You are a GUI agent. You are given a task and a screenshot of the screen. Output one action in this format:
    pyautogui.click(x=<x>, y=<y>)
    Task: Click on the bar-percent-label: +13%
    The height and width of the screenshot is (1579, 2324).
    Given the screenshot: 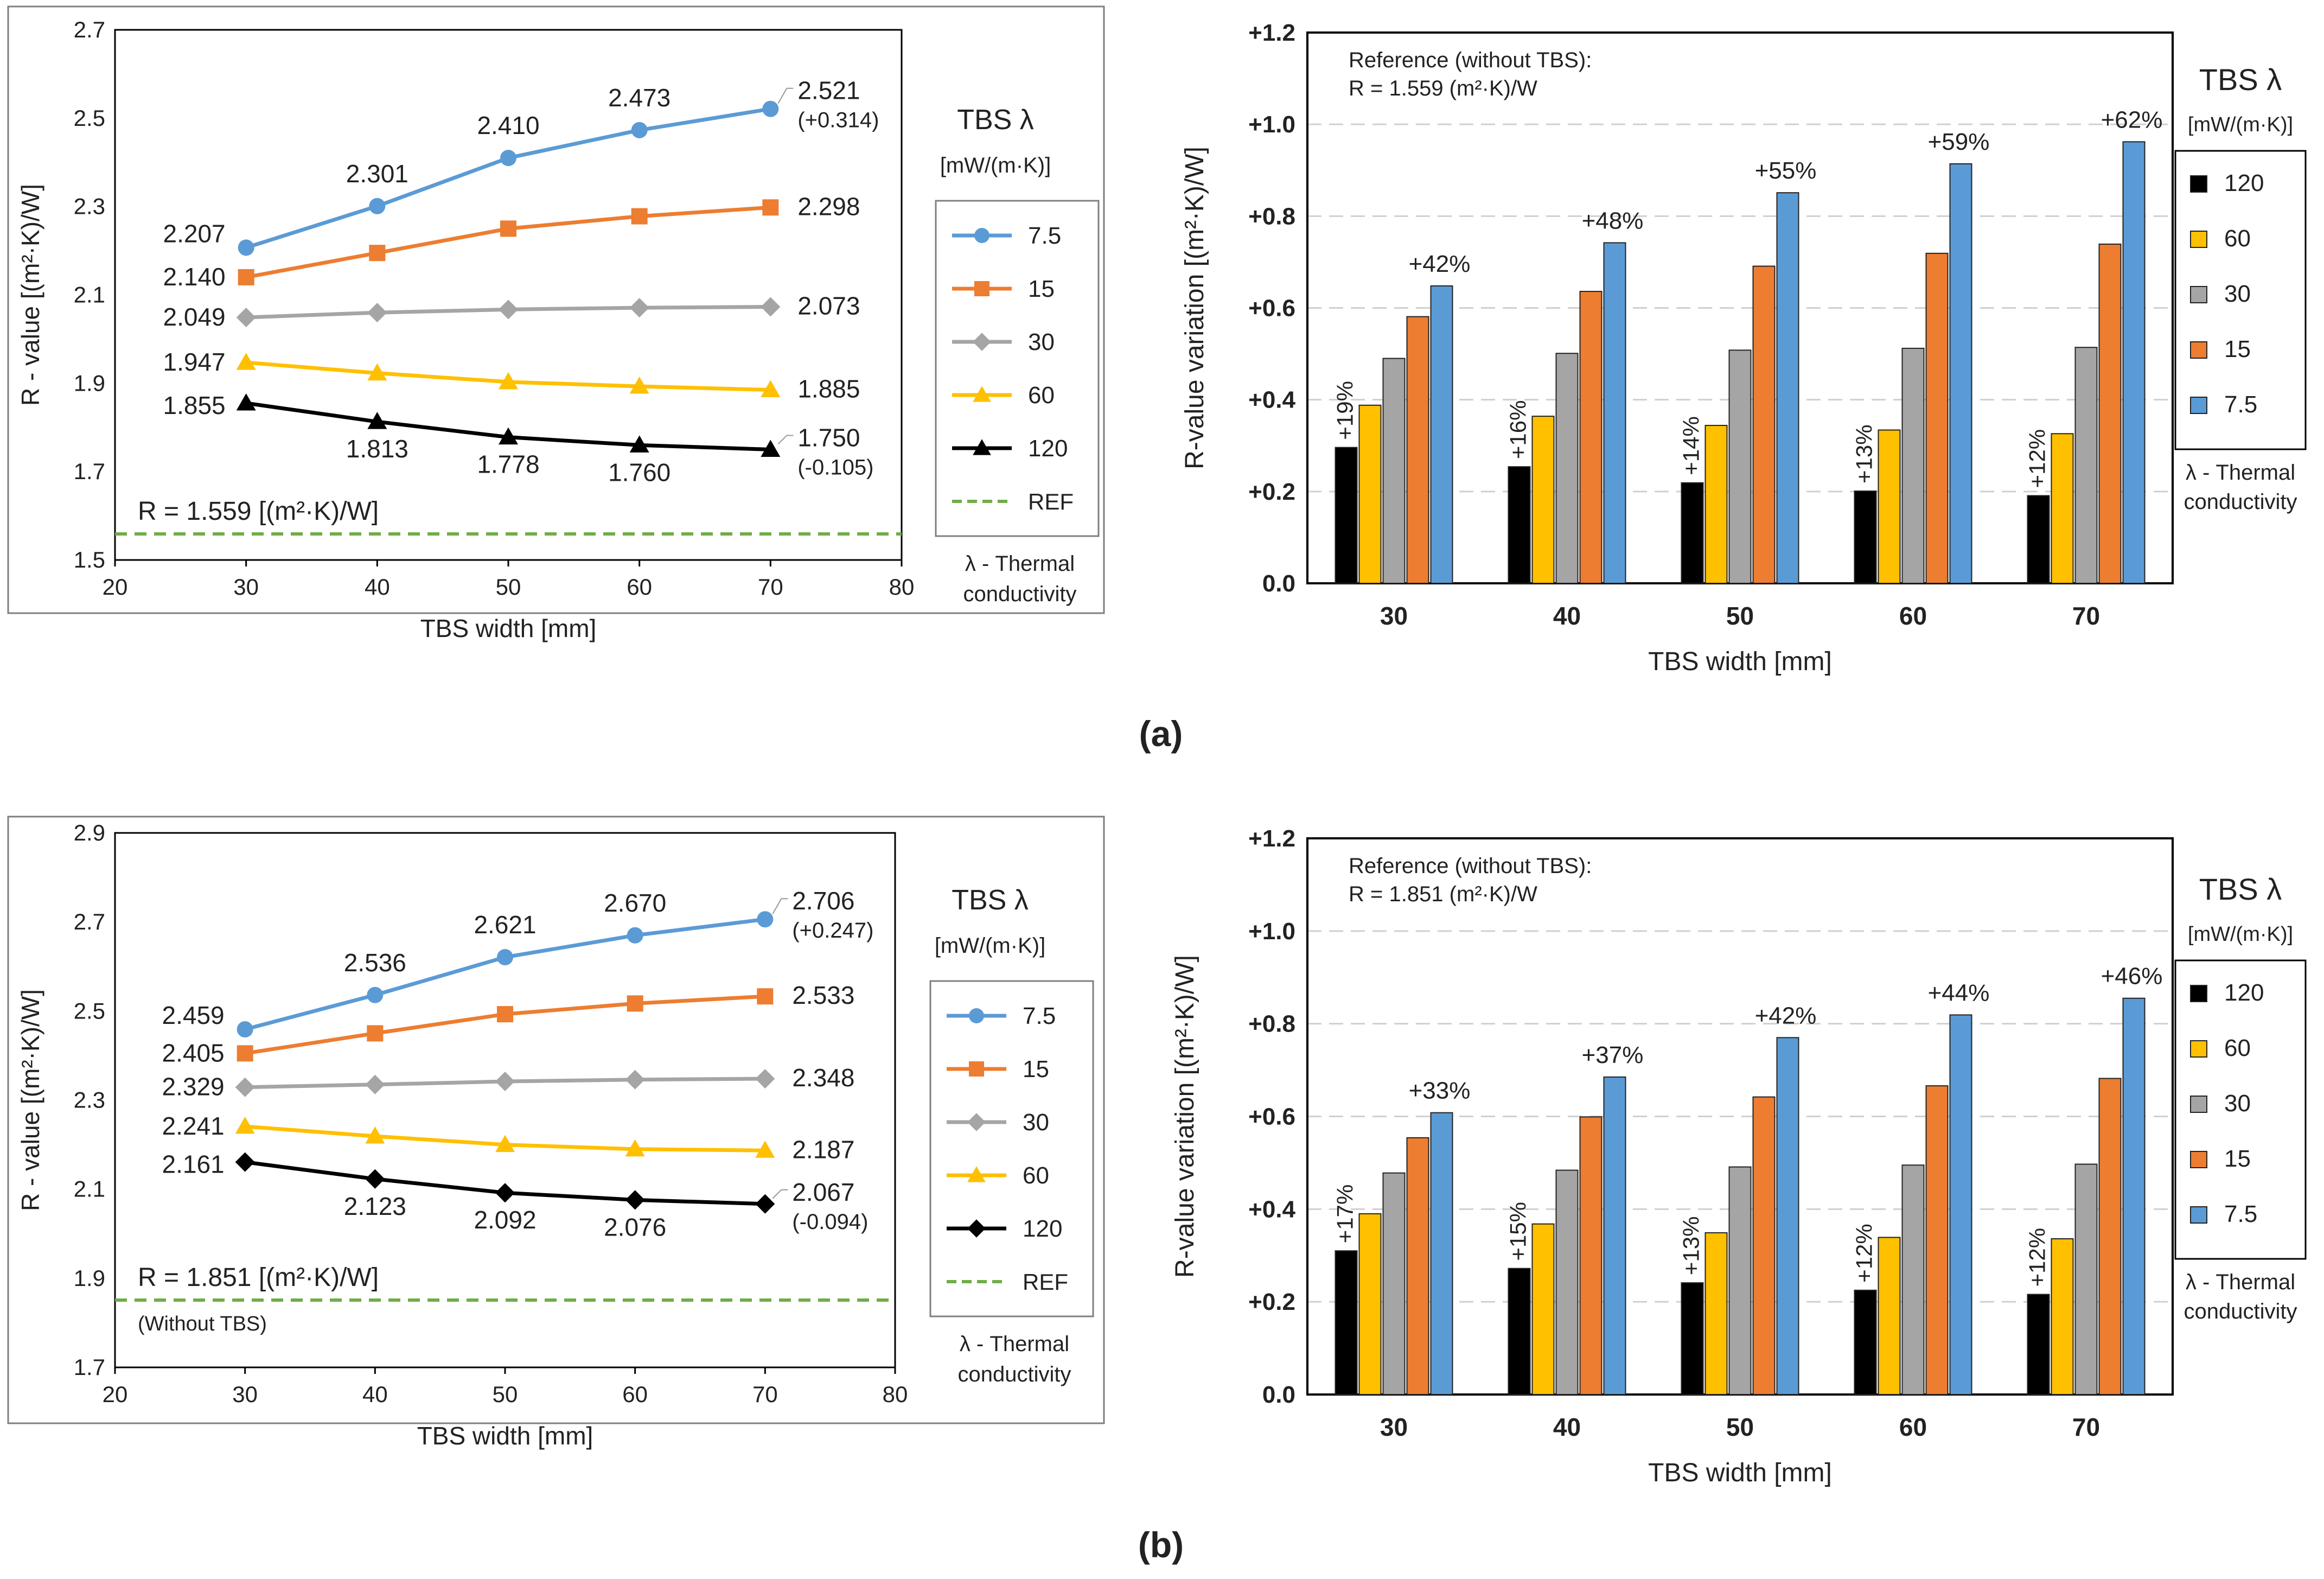 What is the action you would take?
    pyautogui.click(x=1864, y=453)
    